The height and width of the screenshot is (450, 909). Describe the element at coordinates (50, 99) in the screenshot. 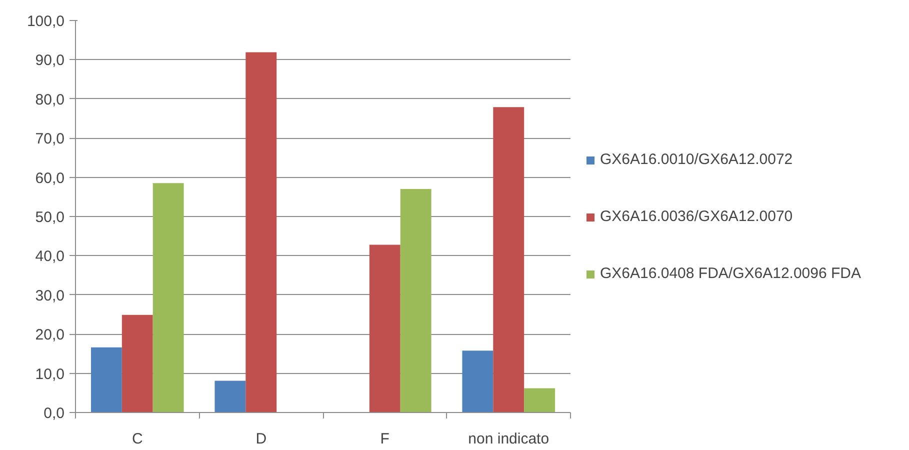

I see `y-tick-label: 80,0` at that location.